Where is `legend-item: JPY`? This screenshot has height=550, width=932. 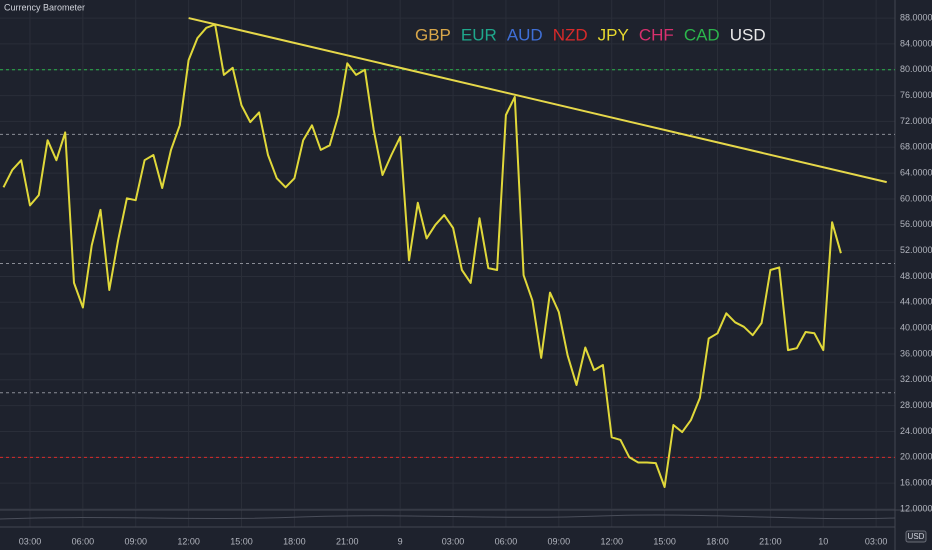
legend-item: JPY is located at coordinates (613, 34).